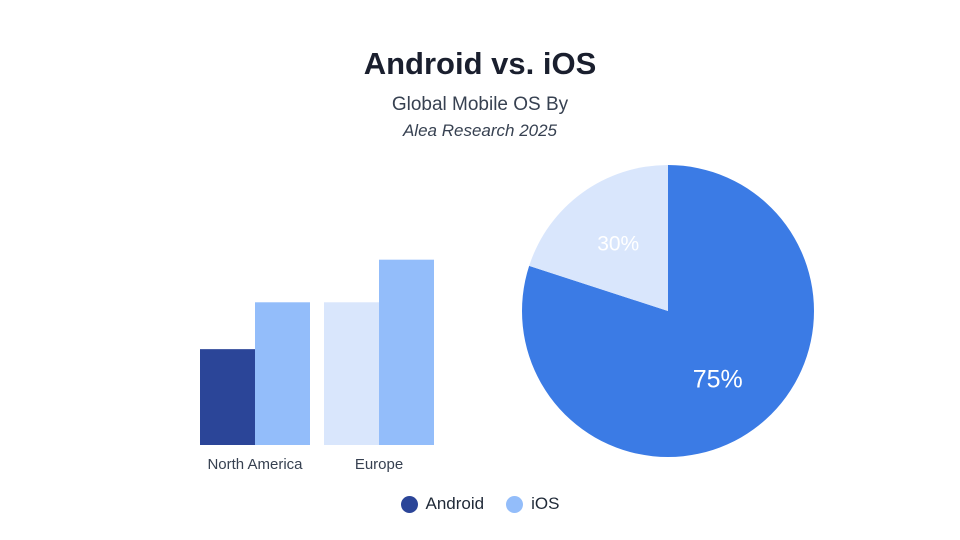  What do you see at coordinates (255, 464) in the screenshot?
I see `x-tick-label: North America` at bounding box center [255, 464].